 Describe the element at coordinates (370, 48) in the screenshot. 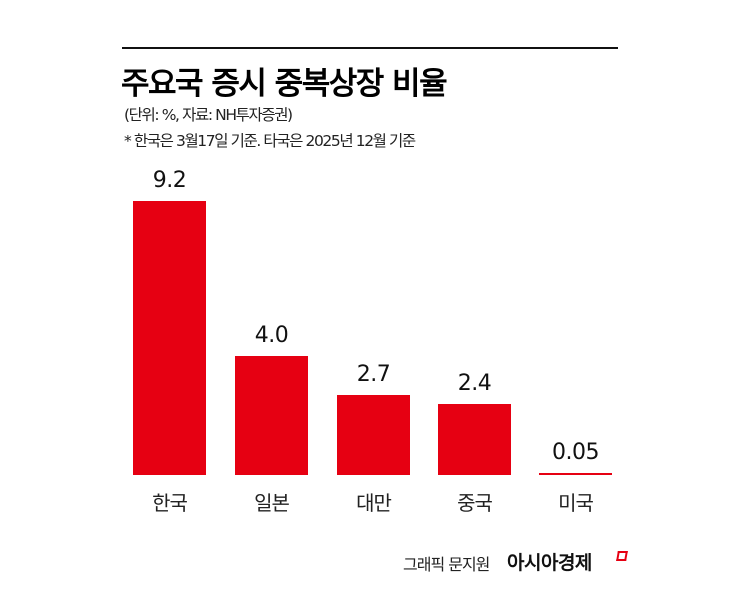

I see `top-rule` at that location.